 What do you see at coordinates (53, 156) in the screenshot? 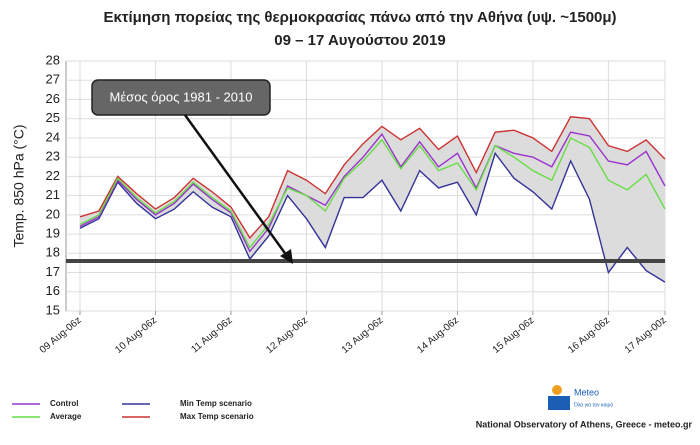
I see `y-tick-label: 23` at bounding box center [53, 156].